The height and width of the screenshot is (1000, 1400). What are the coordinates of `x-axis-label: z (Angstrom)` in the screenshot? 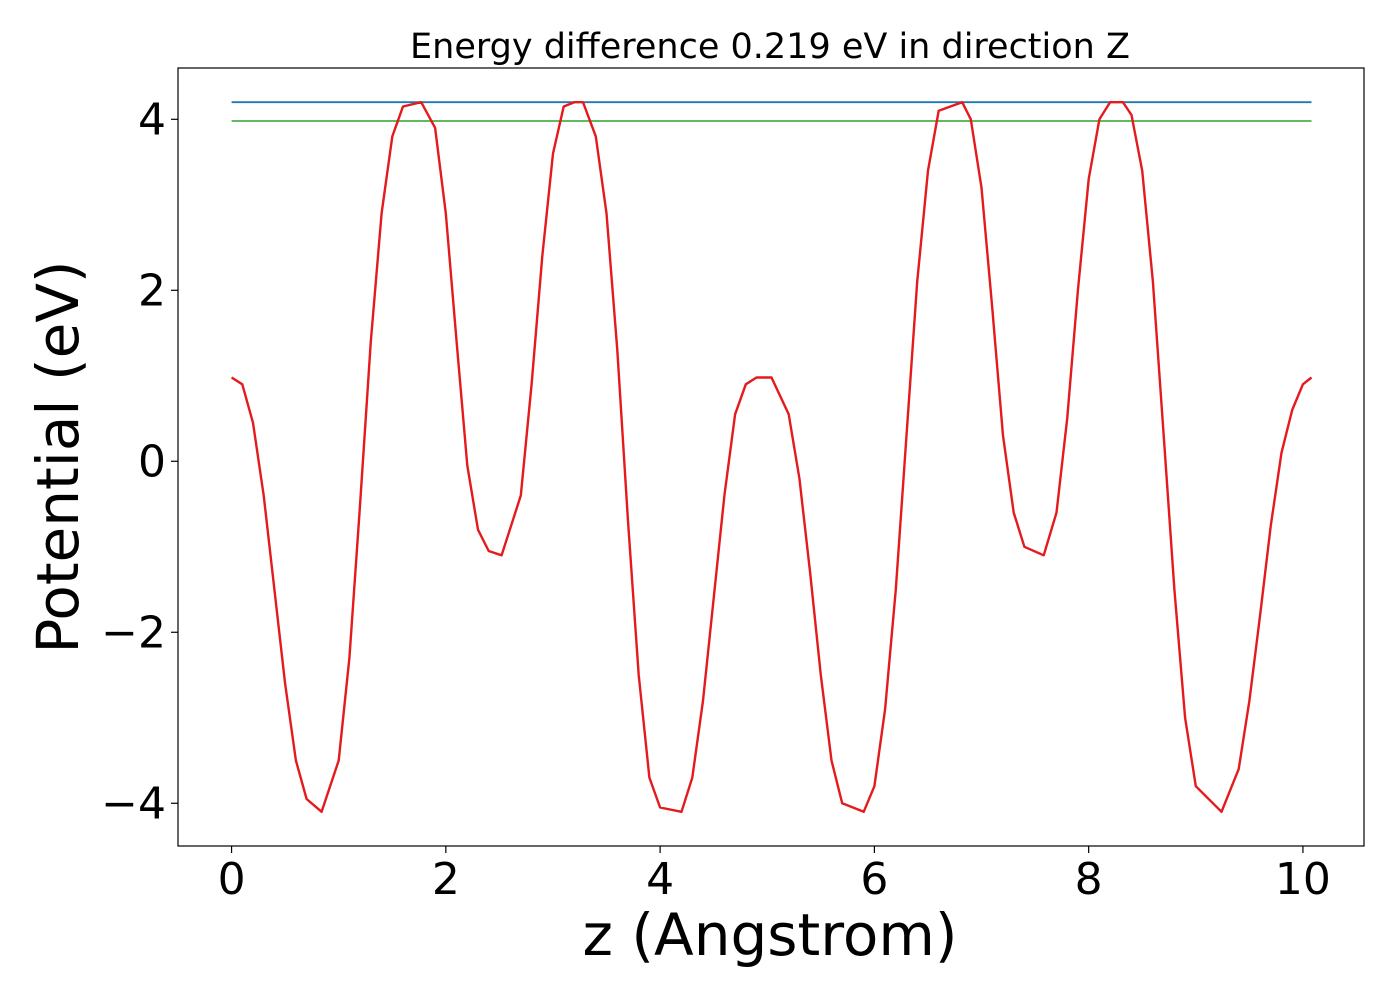 It's located at (770, 935).